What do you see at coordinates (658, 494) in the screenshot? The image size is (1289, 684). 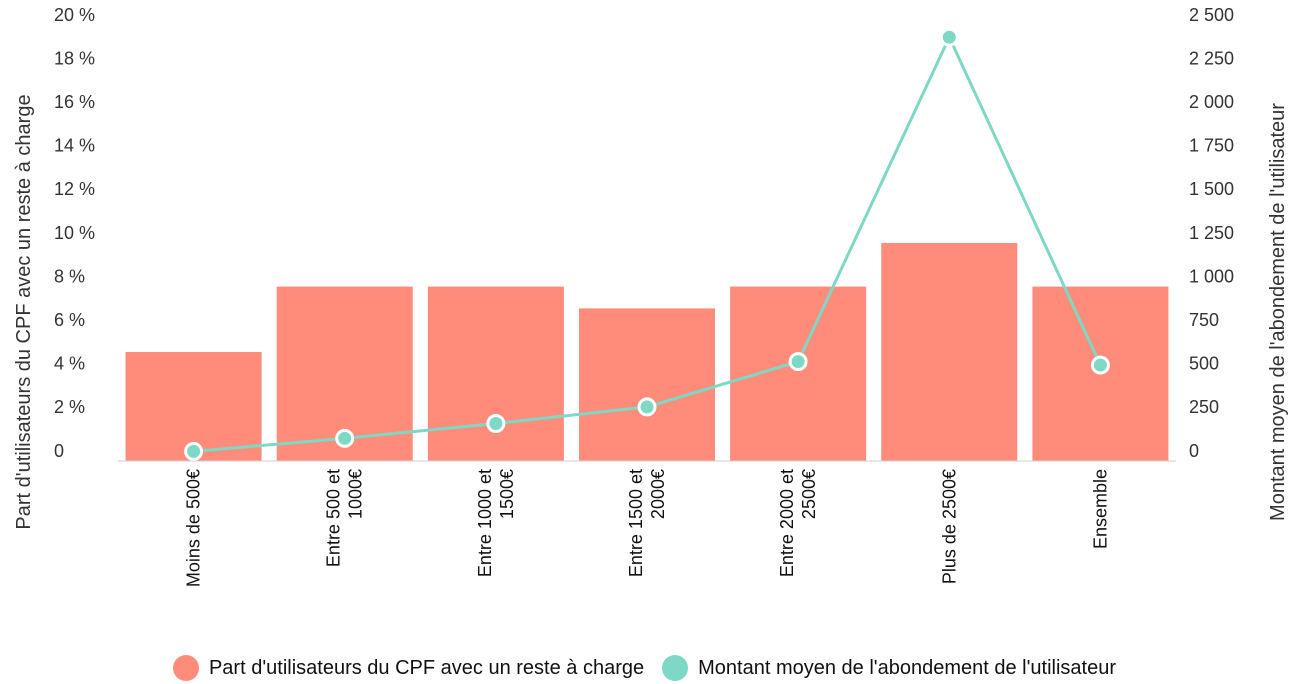 I see `category-label-line: 2000€` at bounding box center [658, 494].